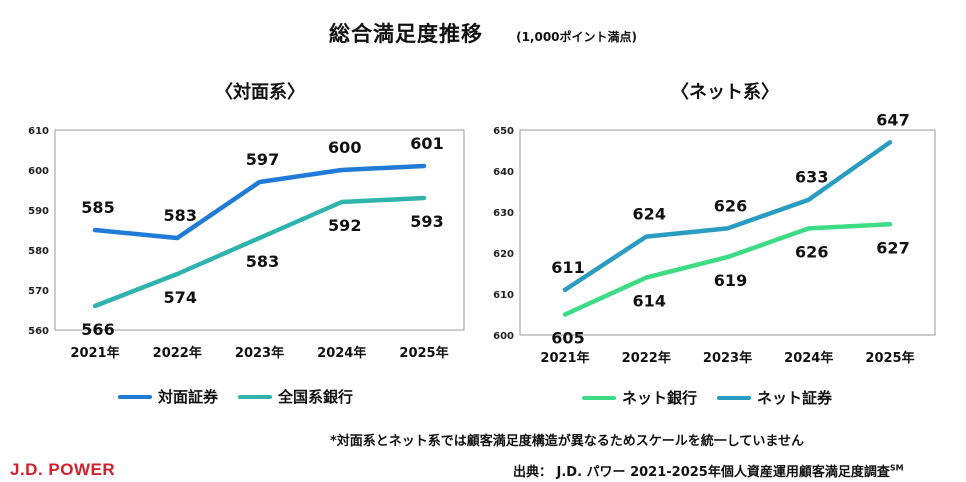 The width and height of the screenshot is (966, 482). What do you see at coordinates (660, 398) in the screenshot?
I see `legend-label-net-banks: ネット銀行` at bounding box center [660, 398].